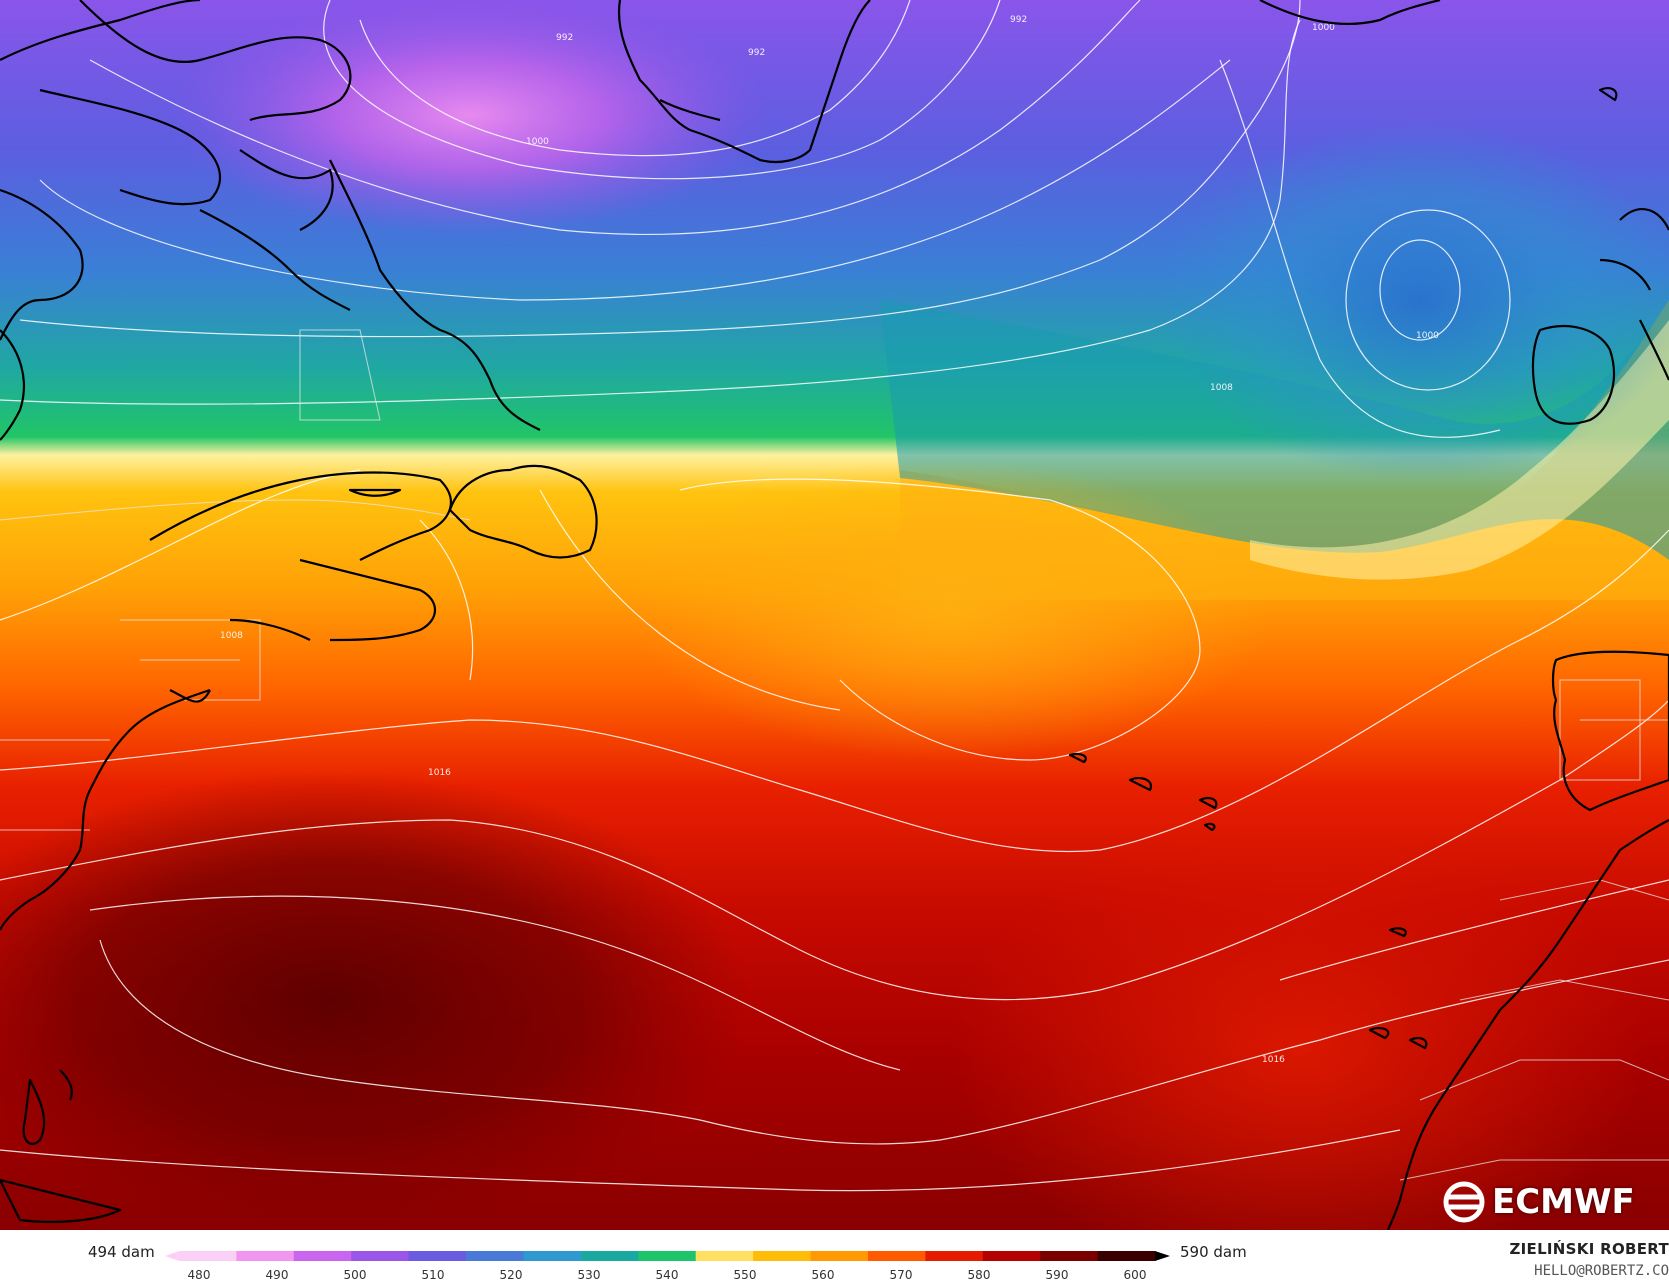  What do you see at coordinates (1589, 1249) in the screenshot?
I see `author-name: ZIELIŃSKI ROBERT` at bounding box center [1589, 1249].